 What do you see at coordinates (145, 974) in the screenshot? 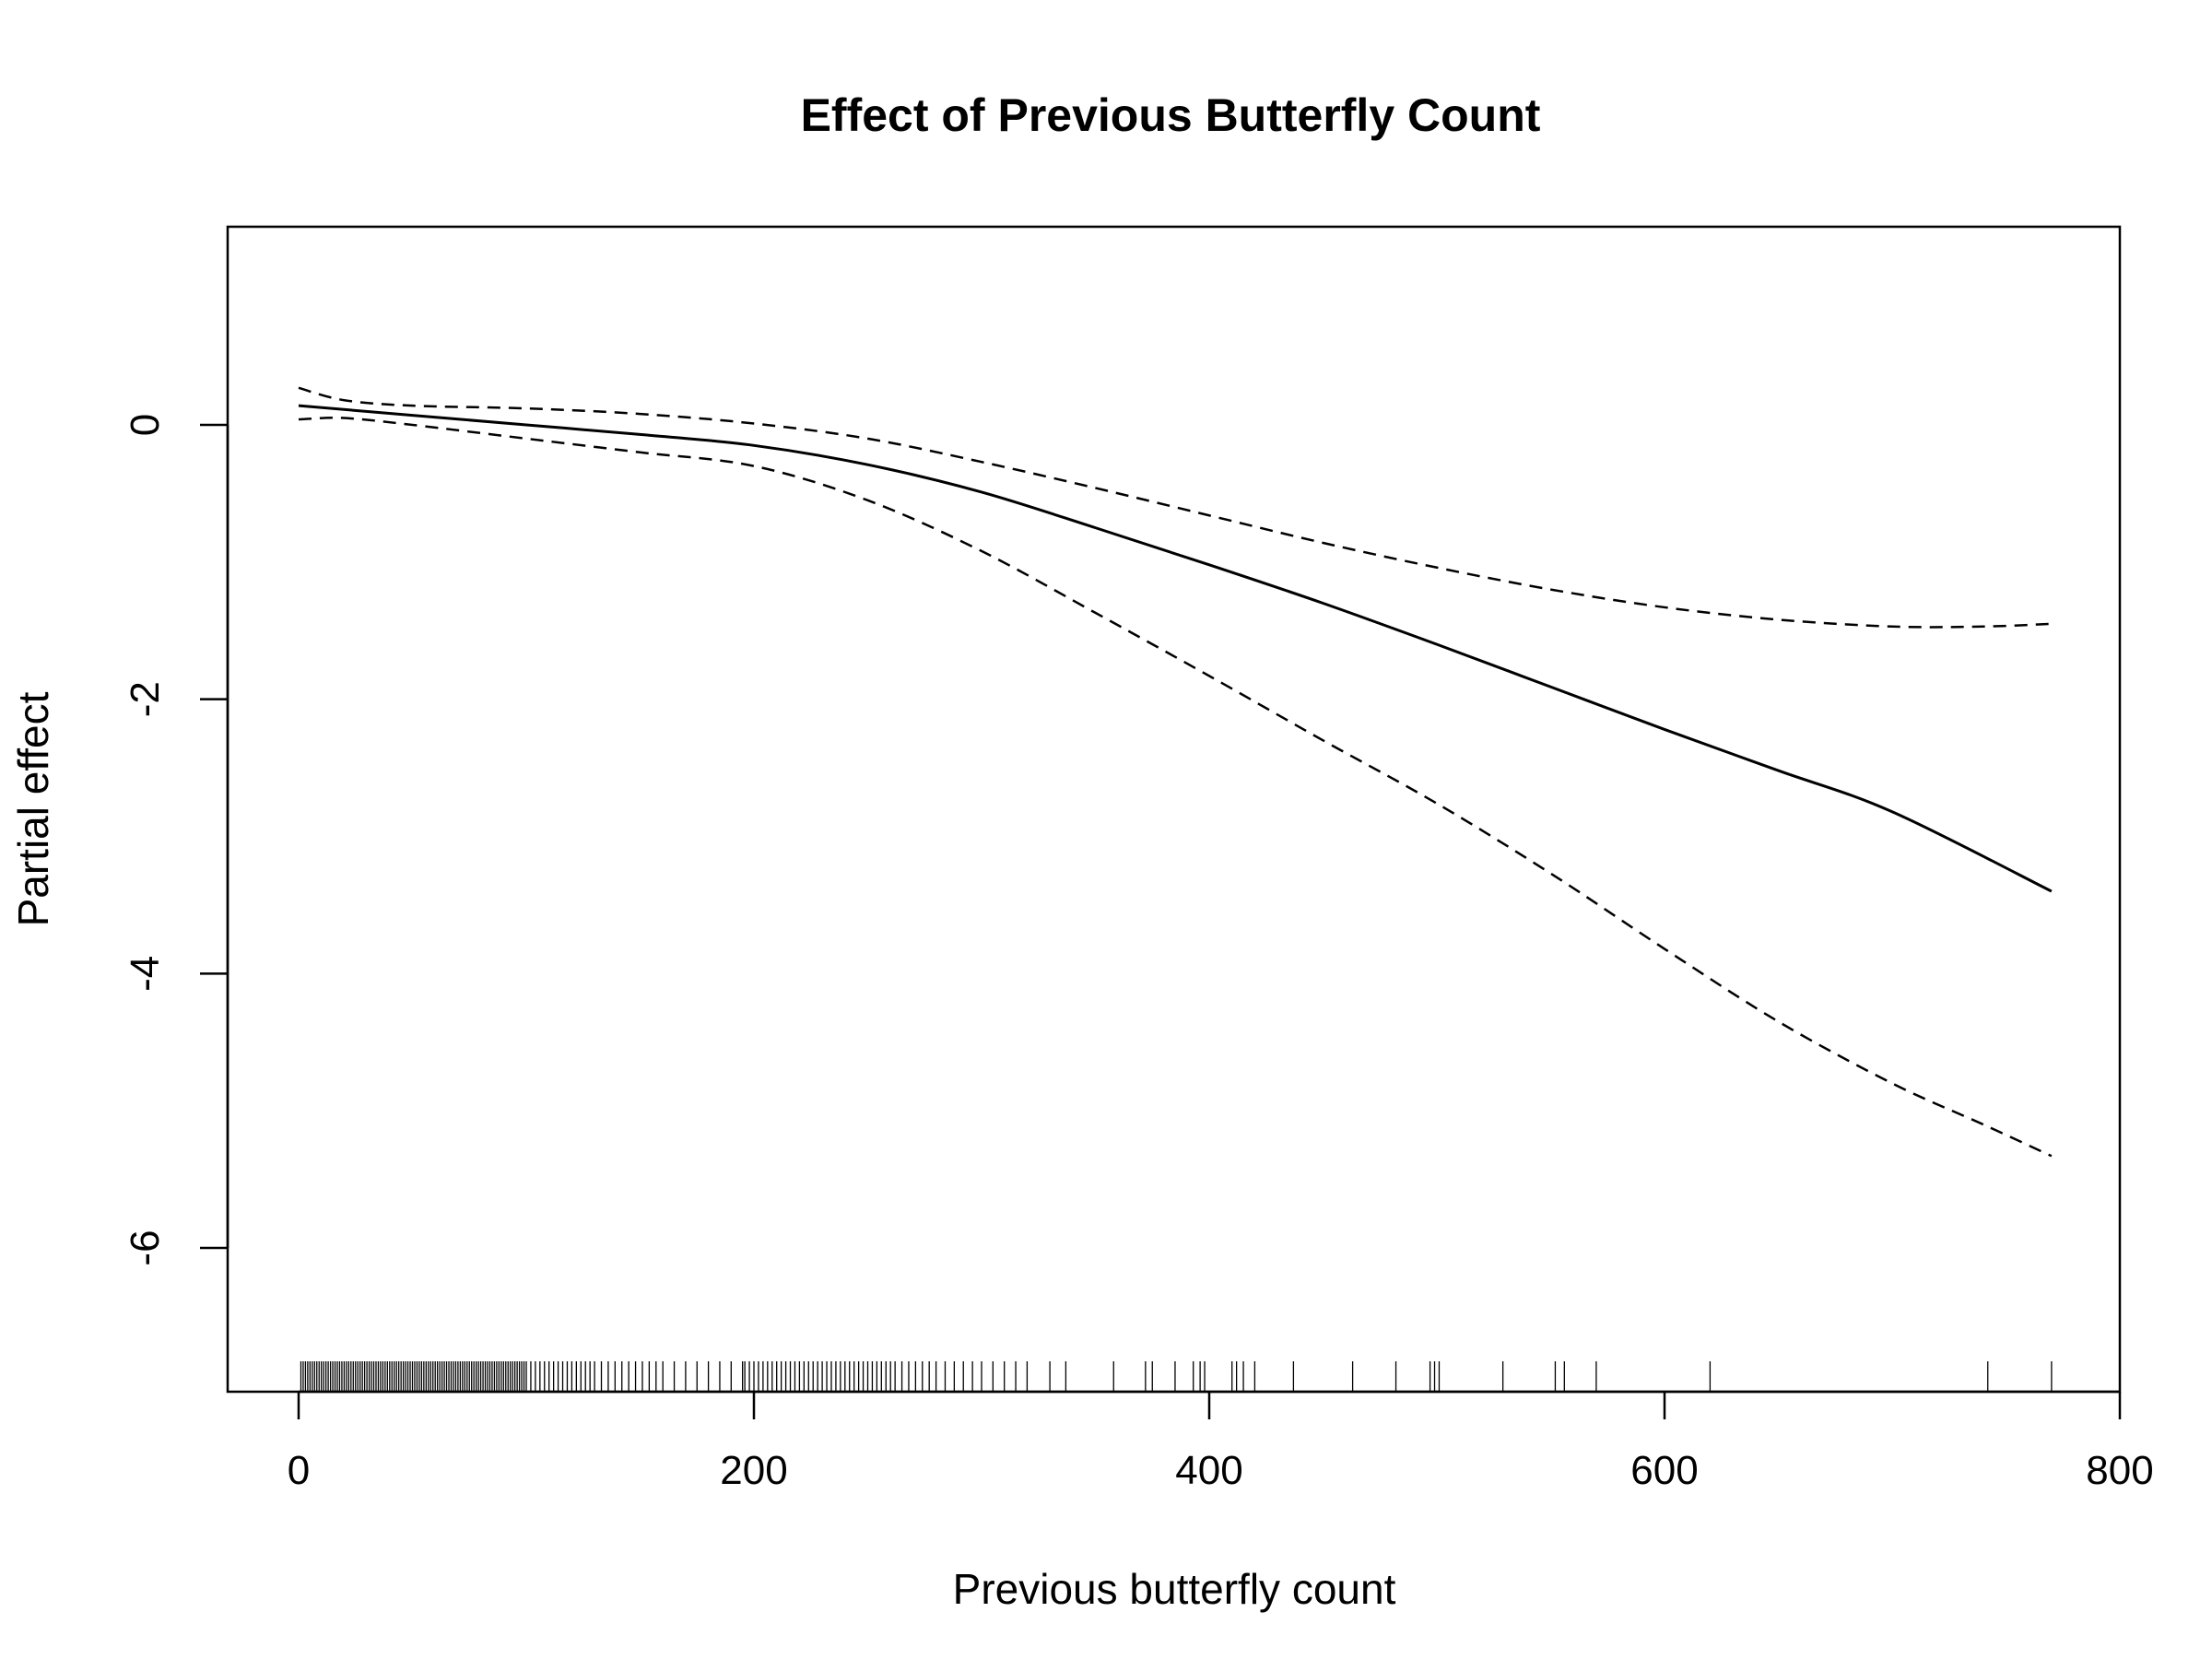
I see `y-tick-label: -4` at bounding box center [145, 974].